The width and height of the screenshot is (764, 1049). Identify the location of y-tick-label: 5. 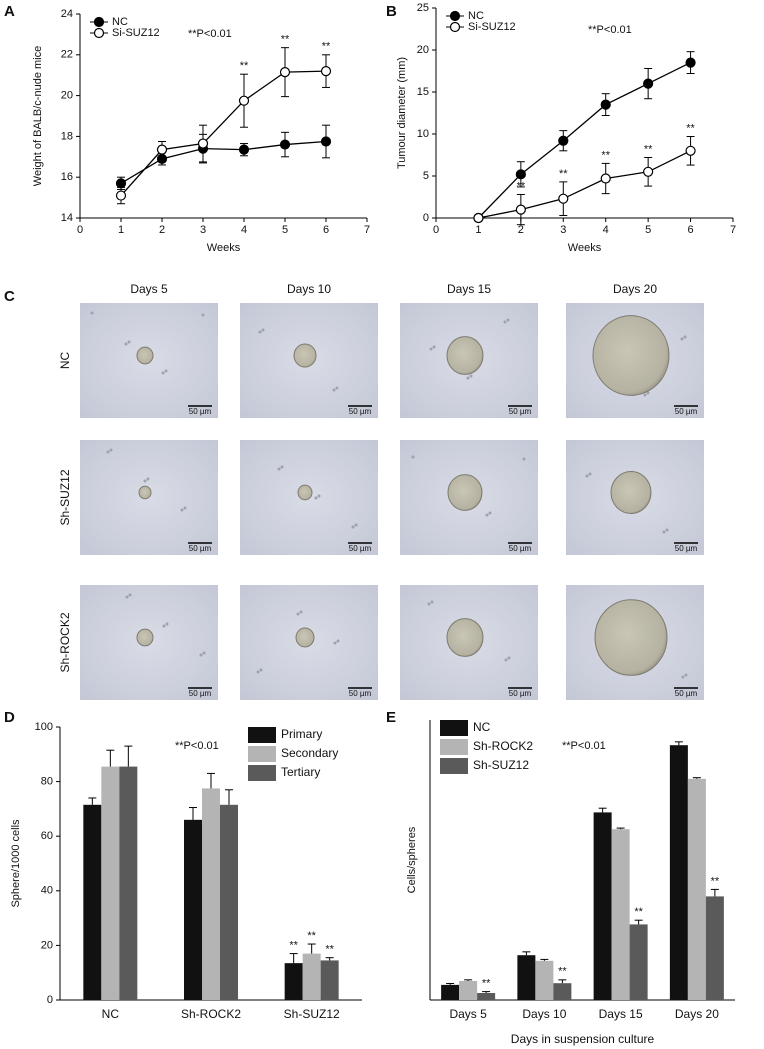
(426, 176).